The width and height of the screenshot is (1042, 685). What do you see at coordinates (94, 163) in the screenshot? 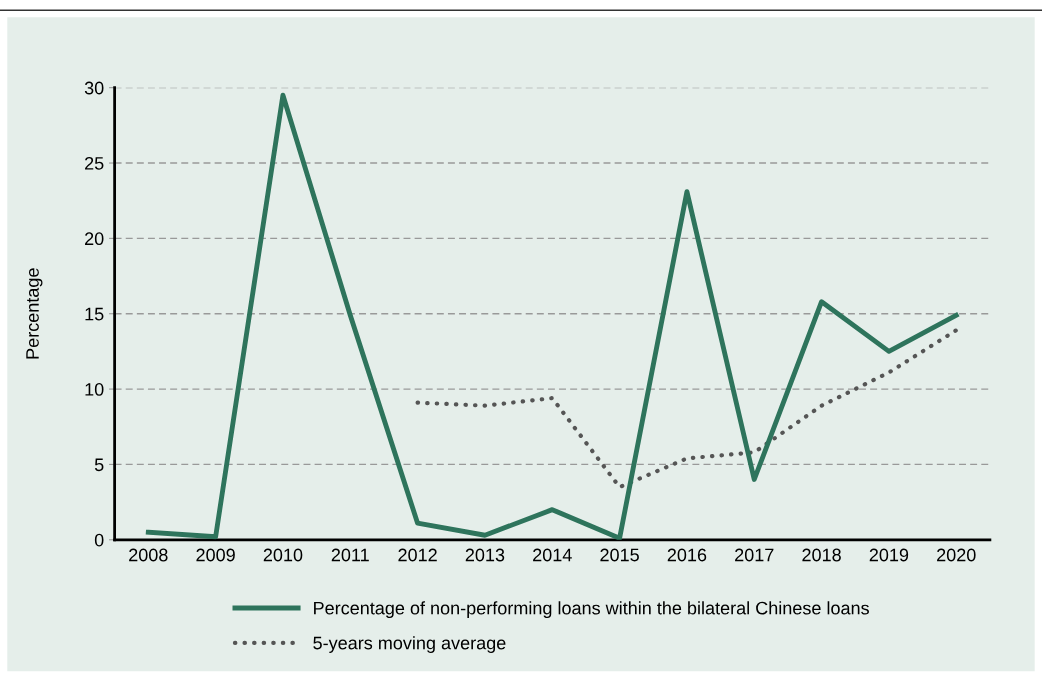
I see `y-tick-label: 25` at bounding box center [94, 163].